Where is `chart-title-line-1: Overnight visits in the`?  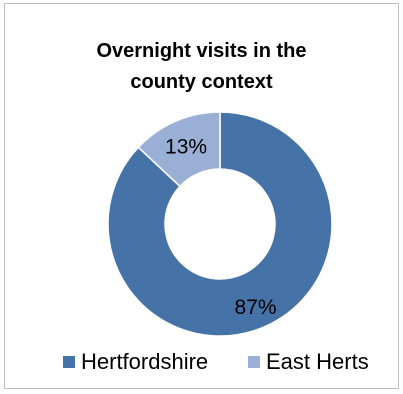
chart-title-line-1: Overnight visits in the is located at coordinates (201, 51).